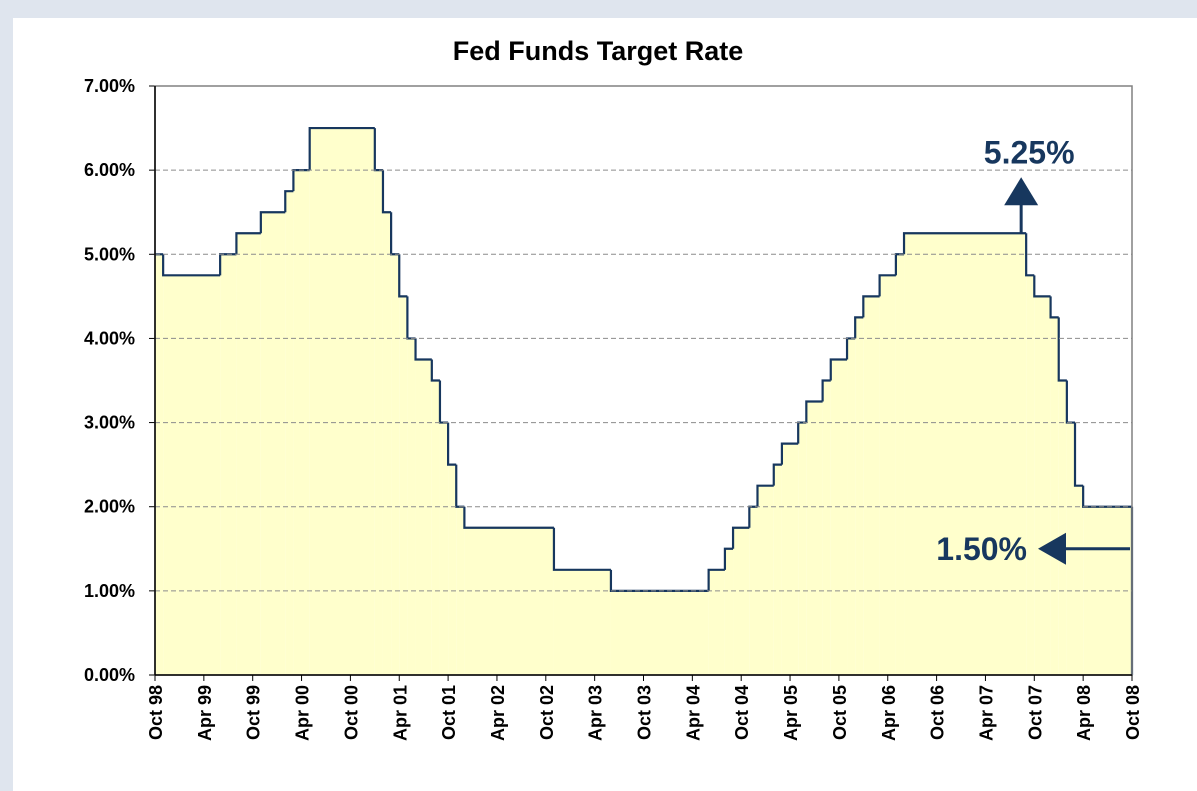  What do you see at coordinates (742, 712) in the screenshot?
I see `x-tick-label: Oct 04` at bounding box center [742, 712].